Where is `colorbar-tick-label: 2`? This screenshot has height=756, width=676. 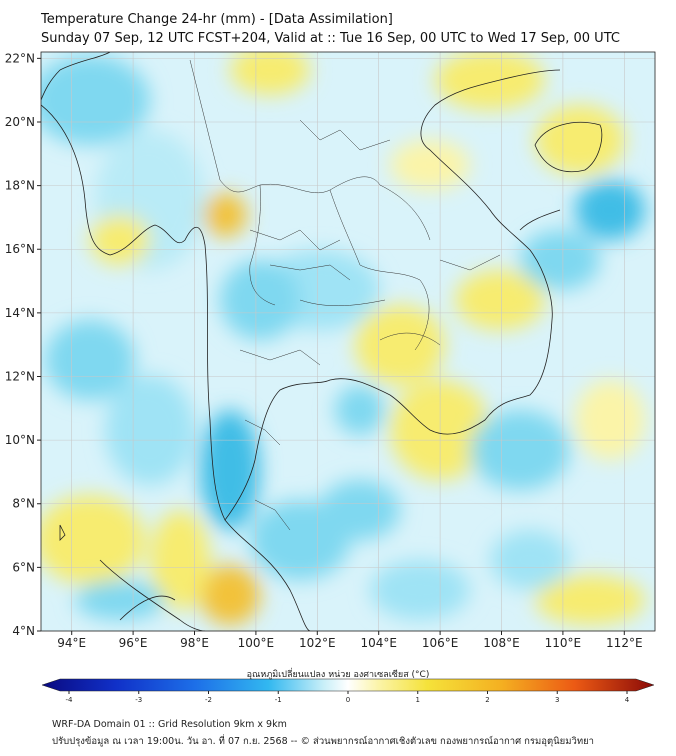 colorbar-tick-label: 2 is located at coordinates (487, 700).